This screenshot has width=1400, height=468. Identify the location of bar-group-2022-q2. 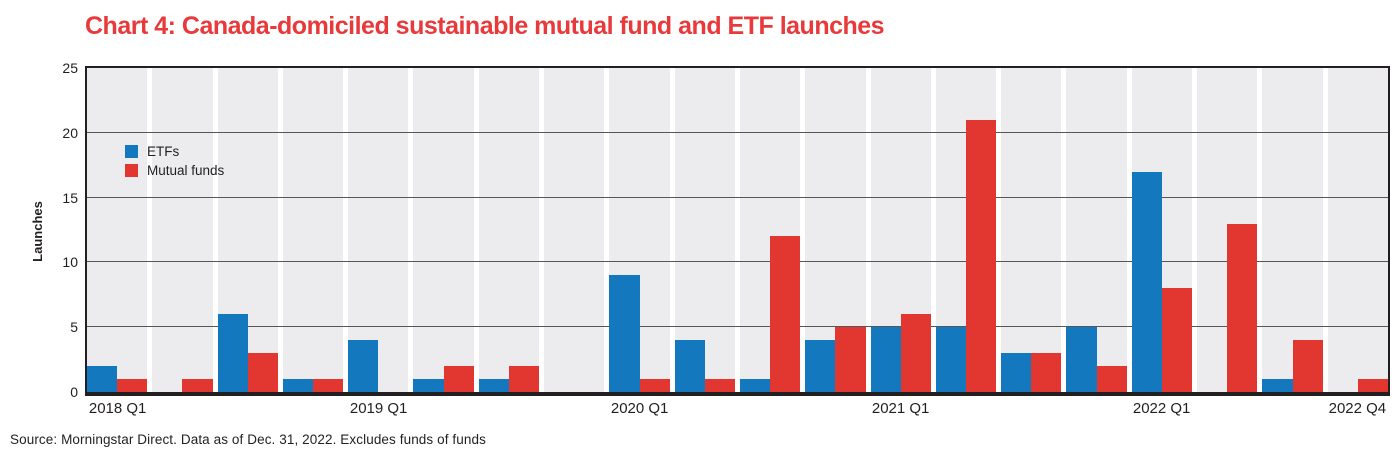
(1227, 230).